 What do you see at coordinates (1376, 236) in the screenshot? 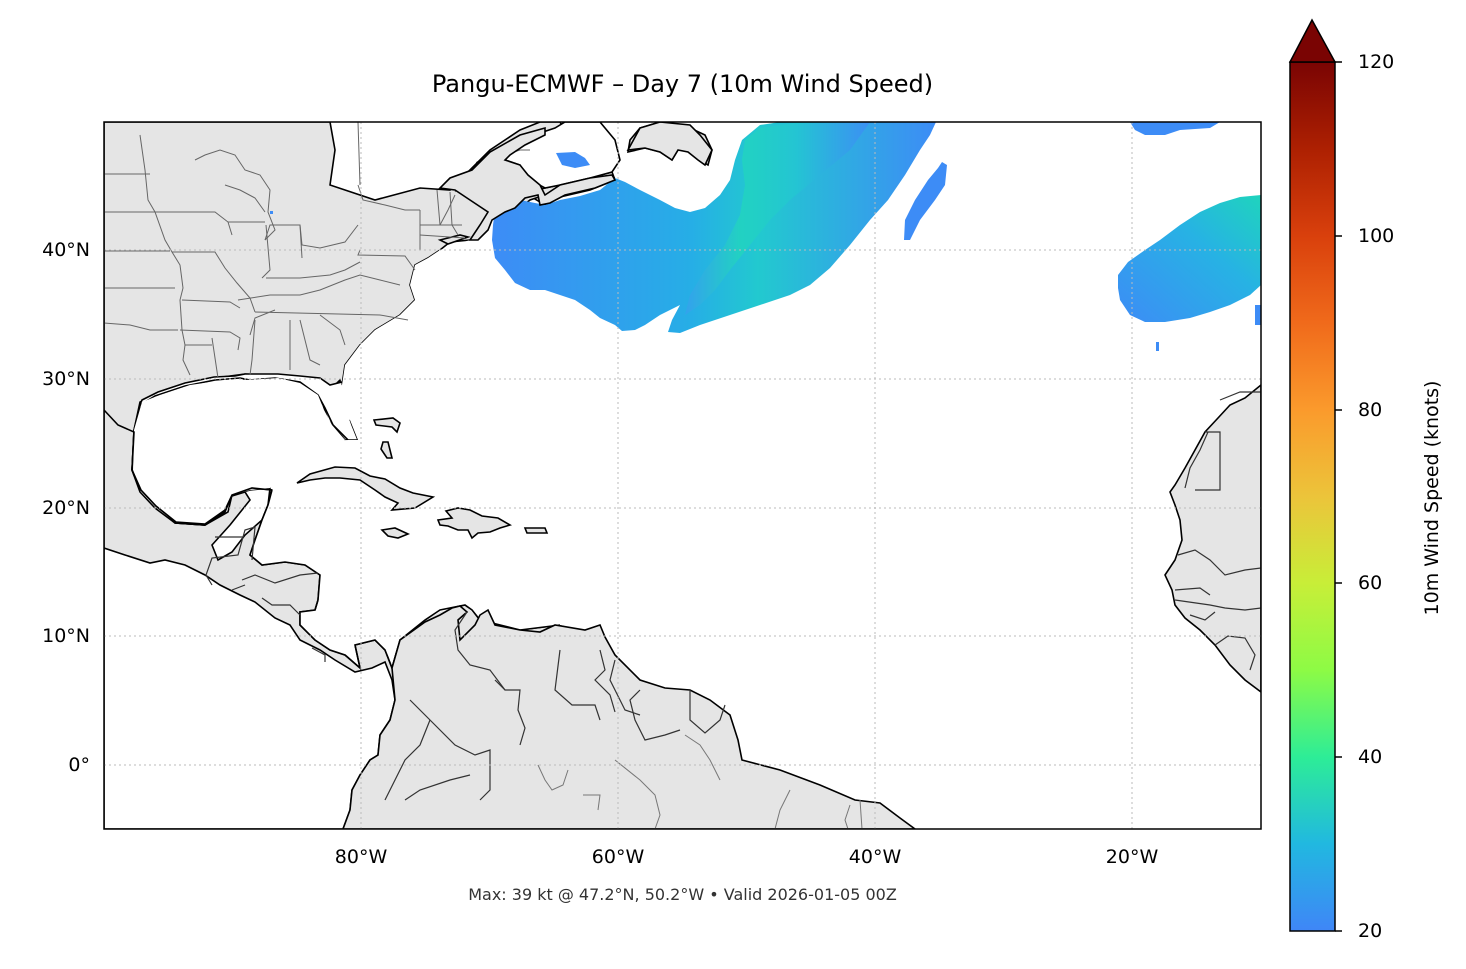
I see `colorbar-tick-100: 100` at bounding box center [1376, 236].